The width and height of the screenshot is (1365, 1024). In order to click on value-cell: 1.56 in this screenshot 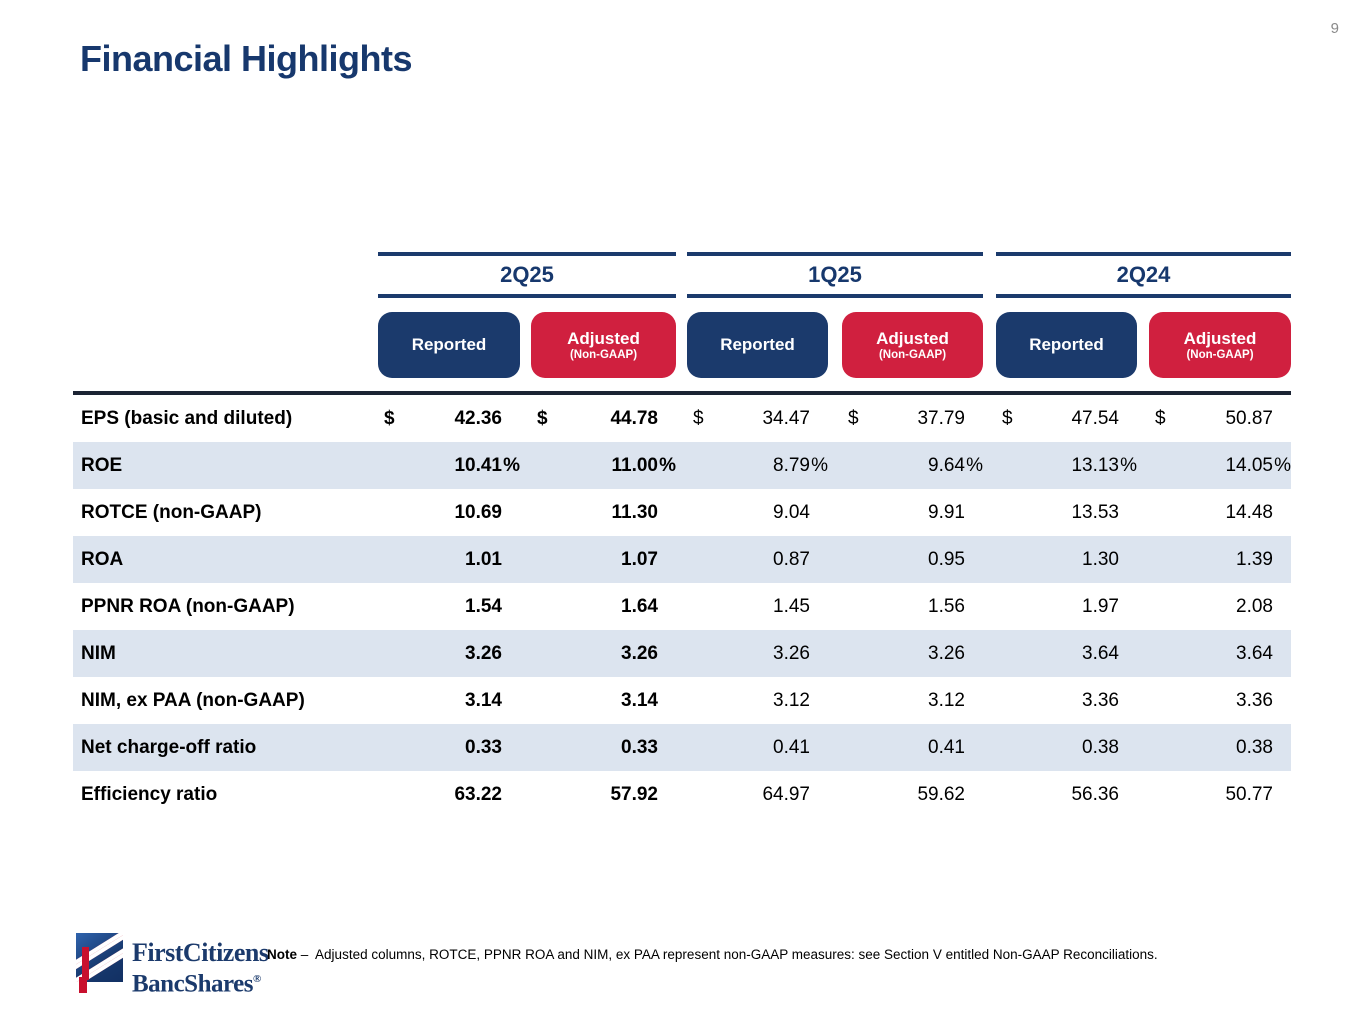, I will do `click(912, 607)`.